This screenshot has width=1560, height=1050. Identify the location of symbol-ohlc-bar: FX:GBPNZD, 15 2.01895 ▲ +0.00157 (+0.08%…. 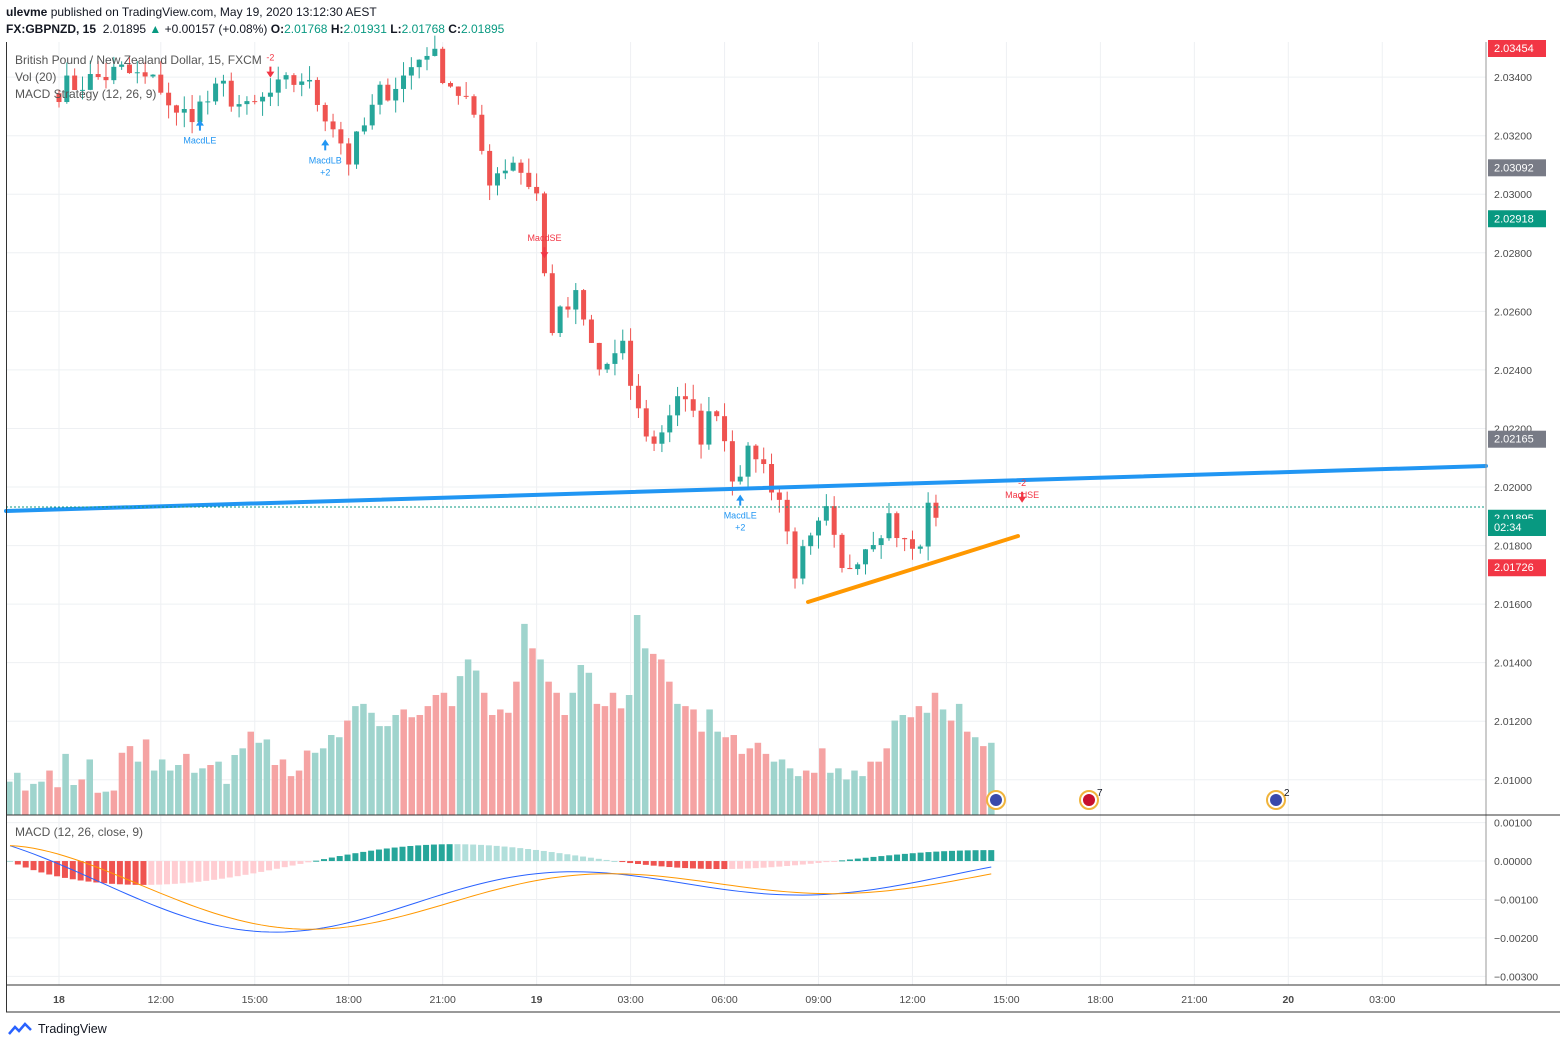
(255, 29).